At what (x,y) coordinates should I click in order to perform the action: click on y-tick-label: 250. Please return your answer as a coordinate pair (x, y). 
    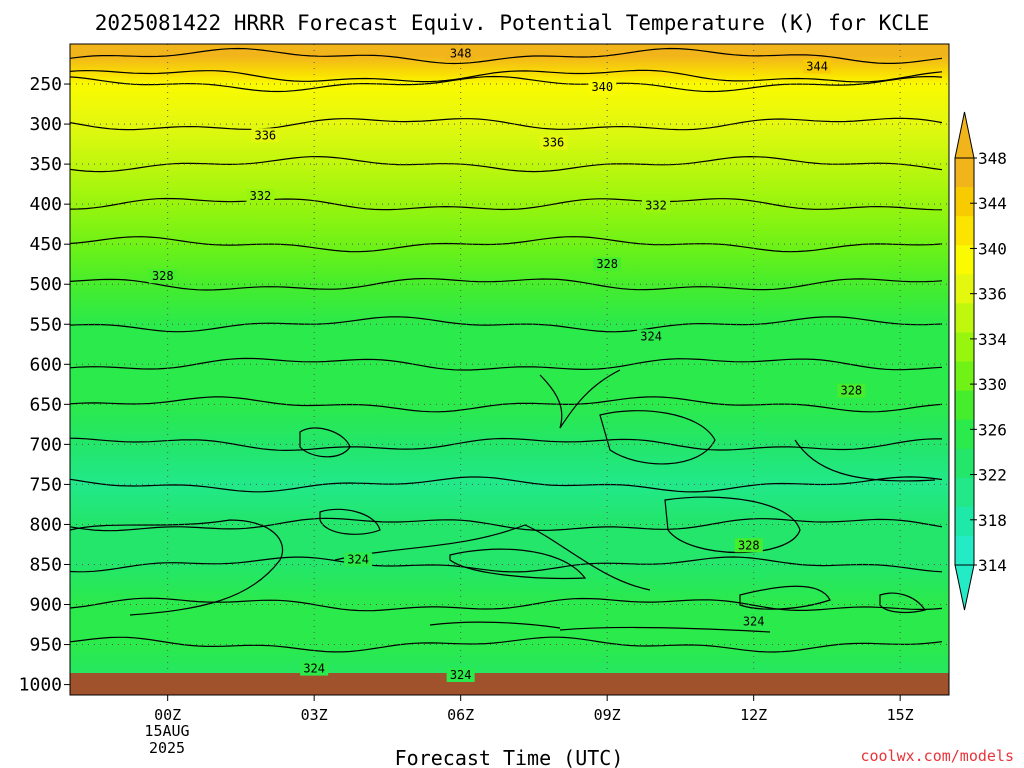
    Looking at the image, I should click on (45, 84).